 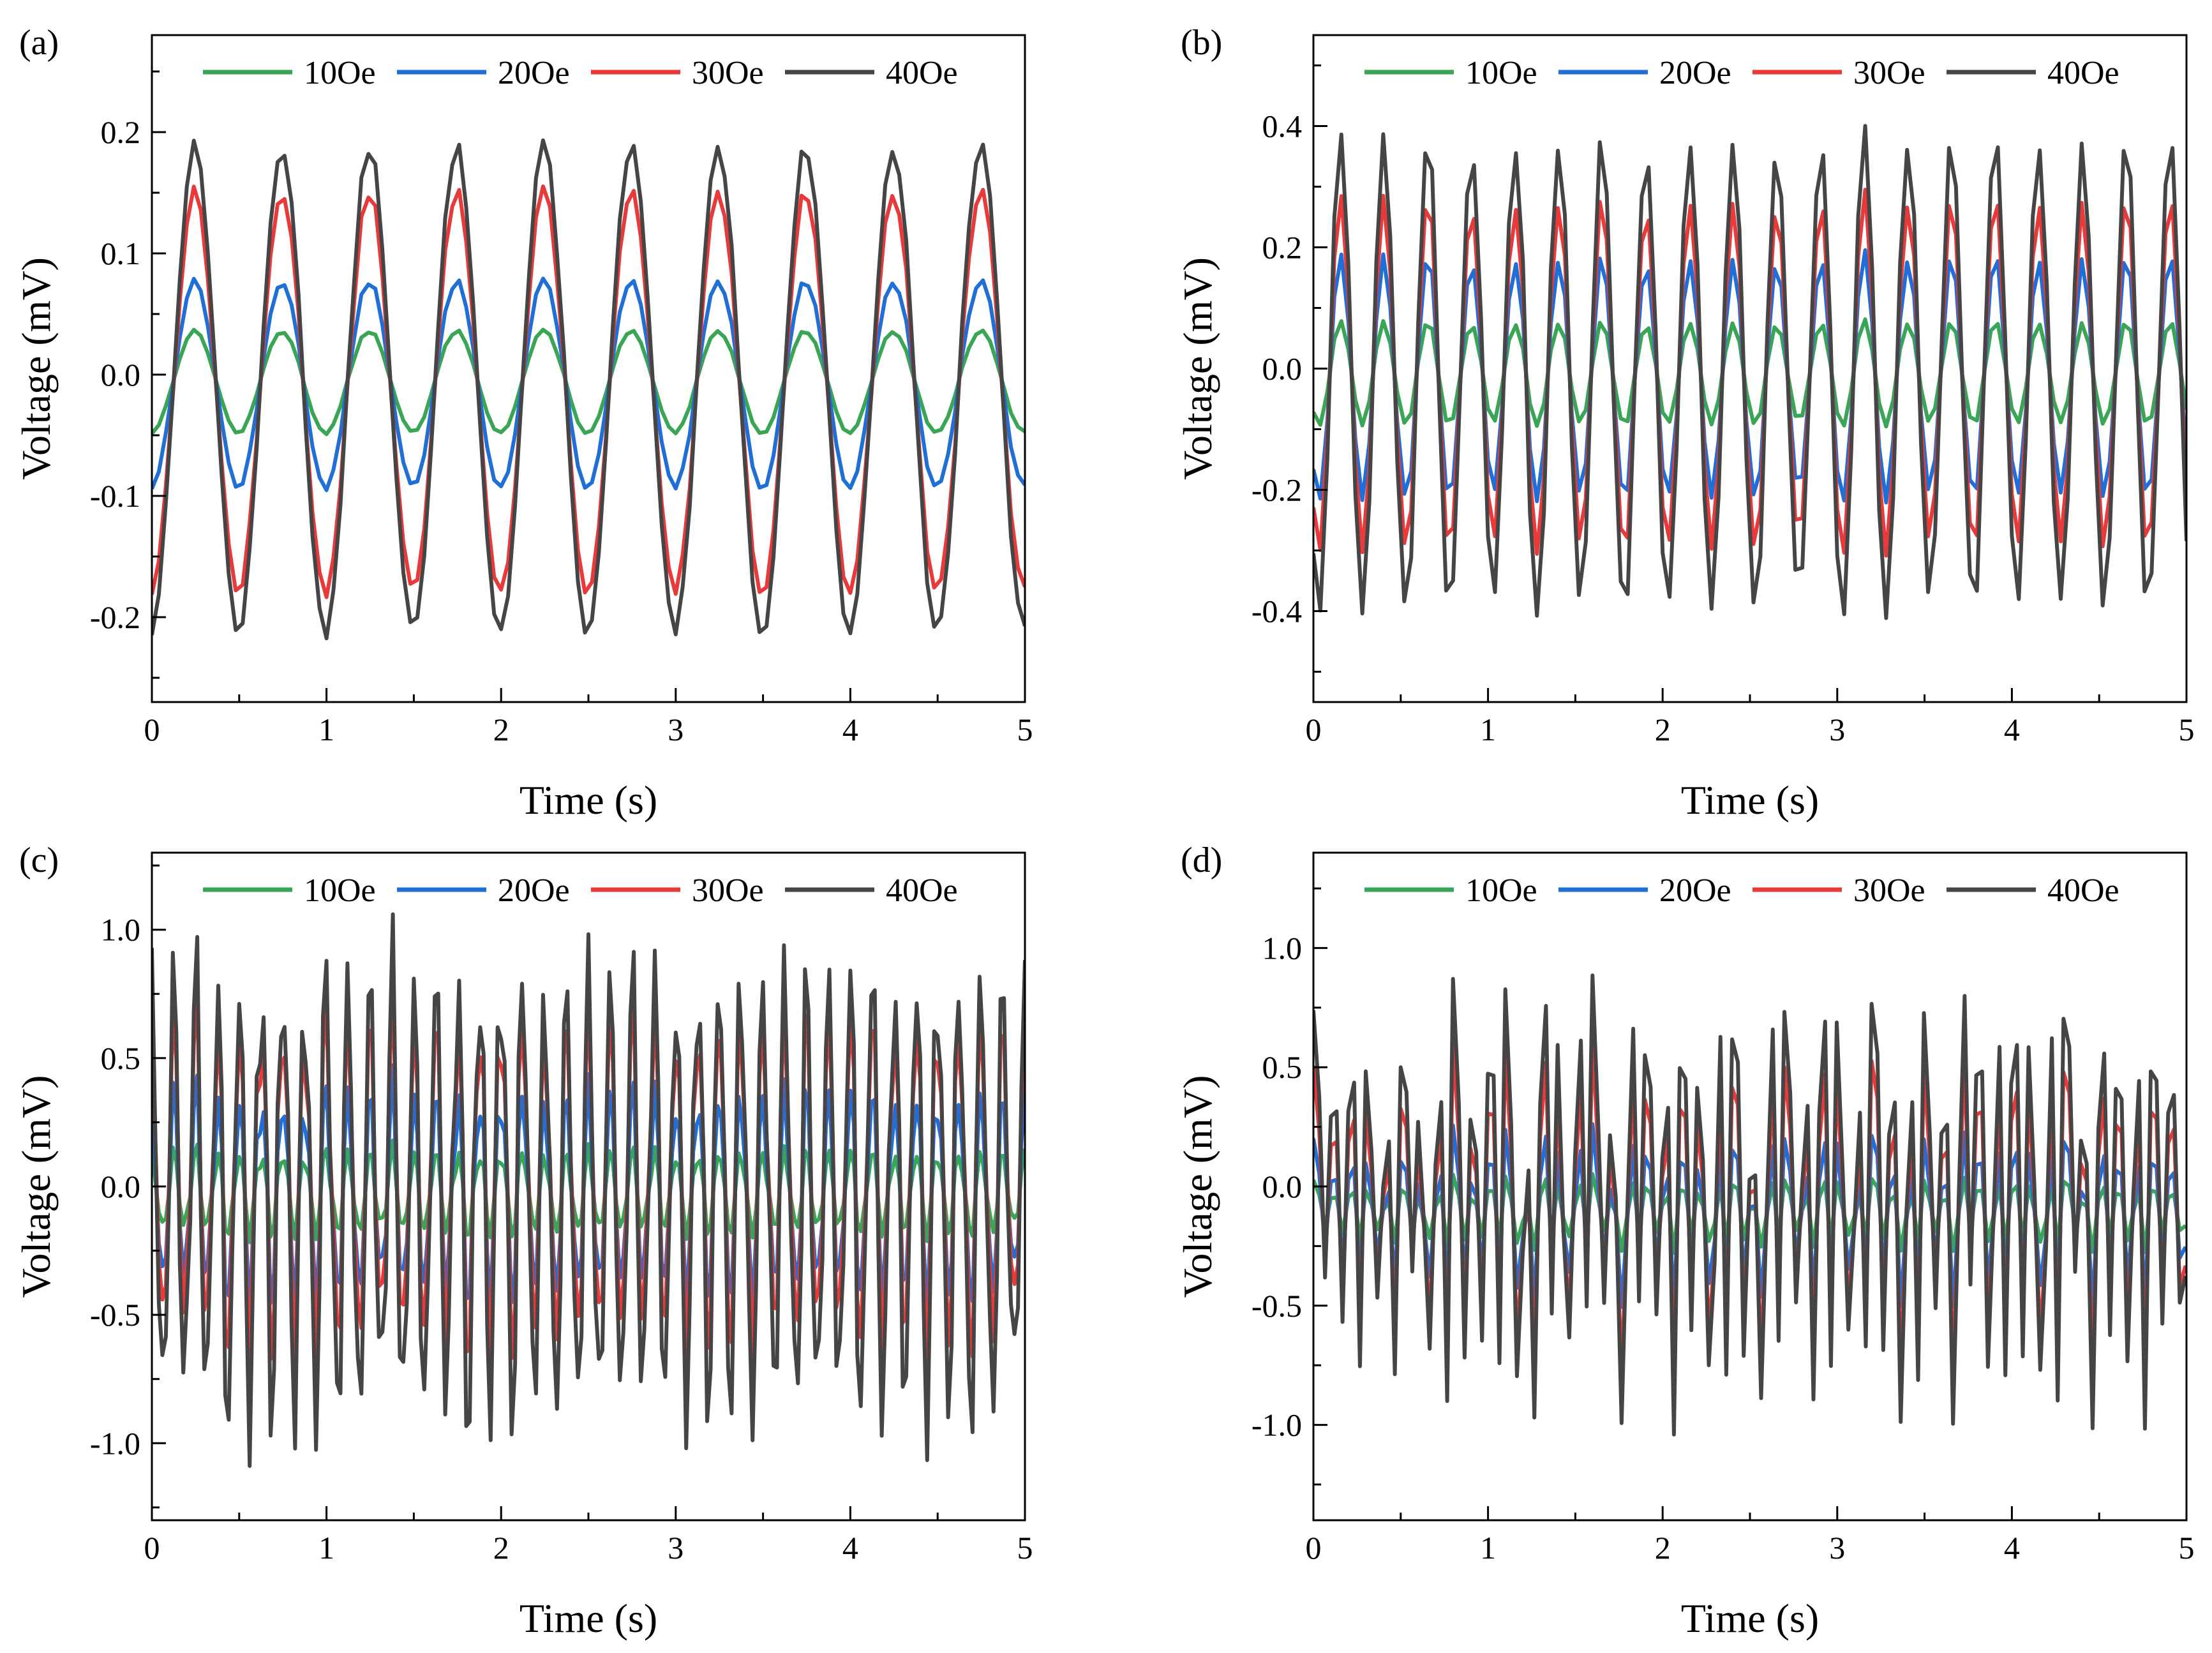 I want to click on y-tick-label: 0.4, so click(x=1282, y=126).